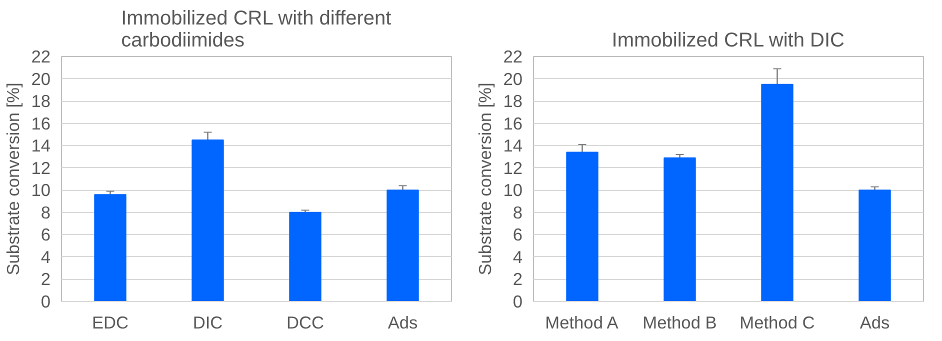 This screenshot has height=341, width=942. Describe the element at coordinates (207, 322) in the screenshot. I see `x-tick-label: DIC` at that location.